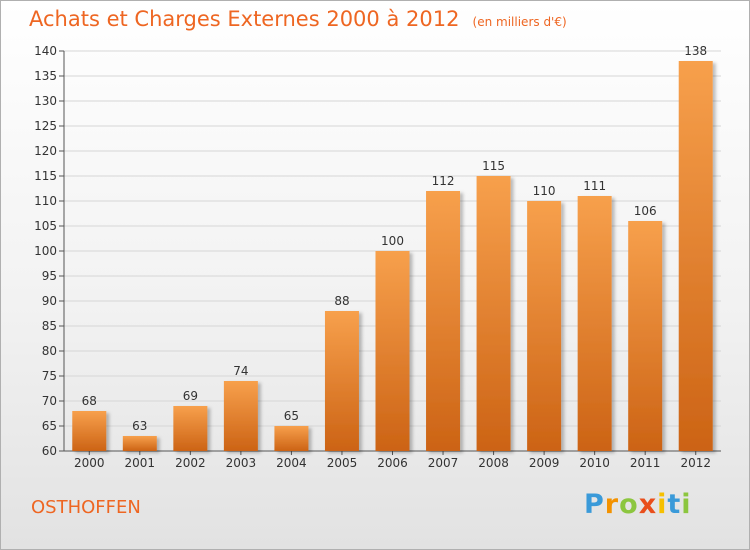 The height and width of the screenshot is (550, 750). What do you see at coordinates (49, 401) in the screenshot?
I see `y-tick-label: 70` at bounding box center [49, 401].